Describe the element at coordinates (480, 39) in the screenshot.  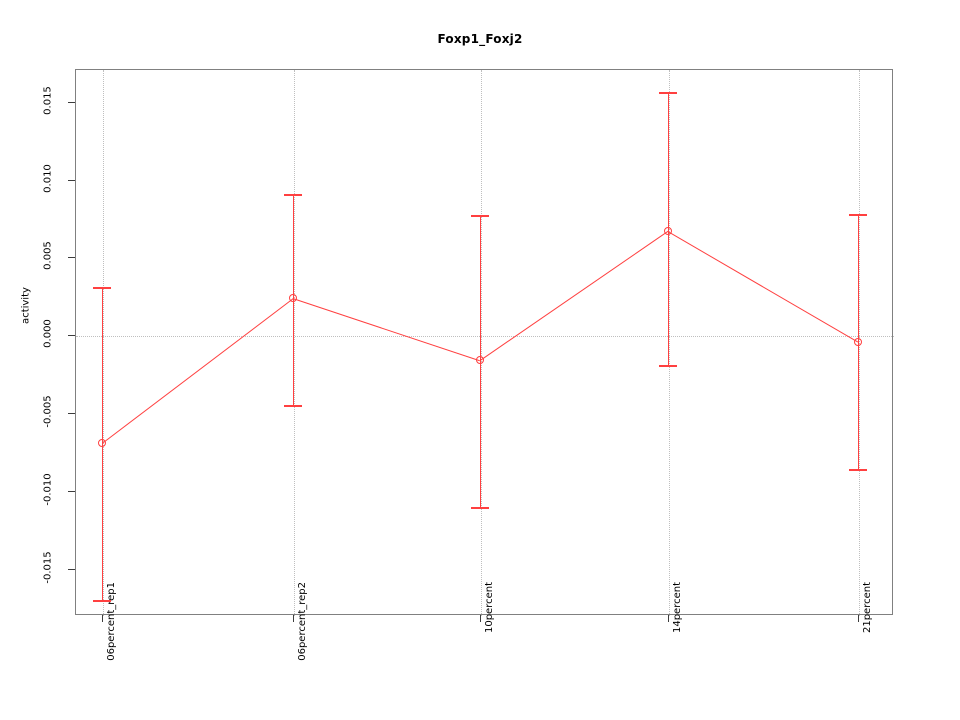
I see `chart-title: Foxp1_Foxj2` at that location.